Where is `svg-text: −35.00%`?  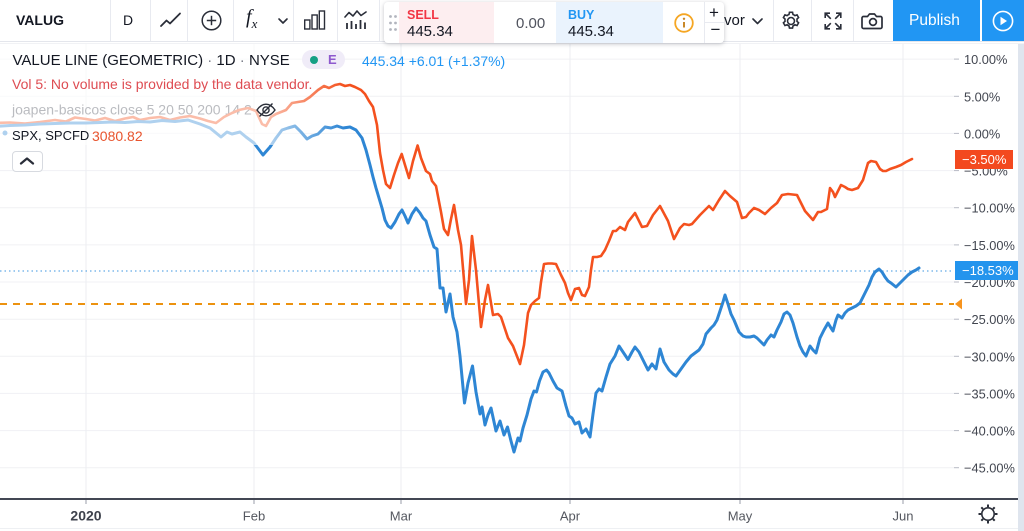
svg-text: −35.00% is located at coordinates (989, 393).